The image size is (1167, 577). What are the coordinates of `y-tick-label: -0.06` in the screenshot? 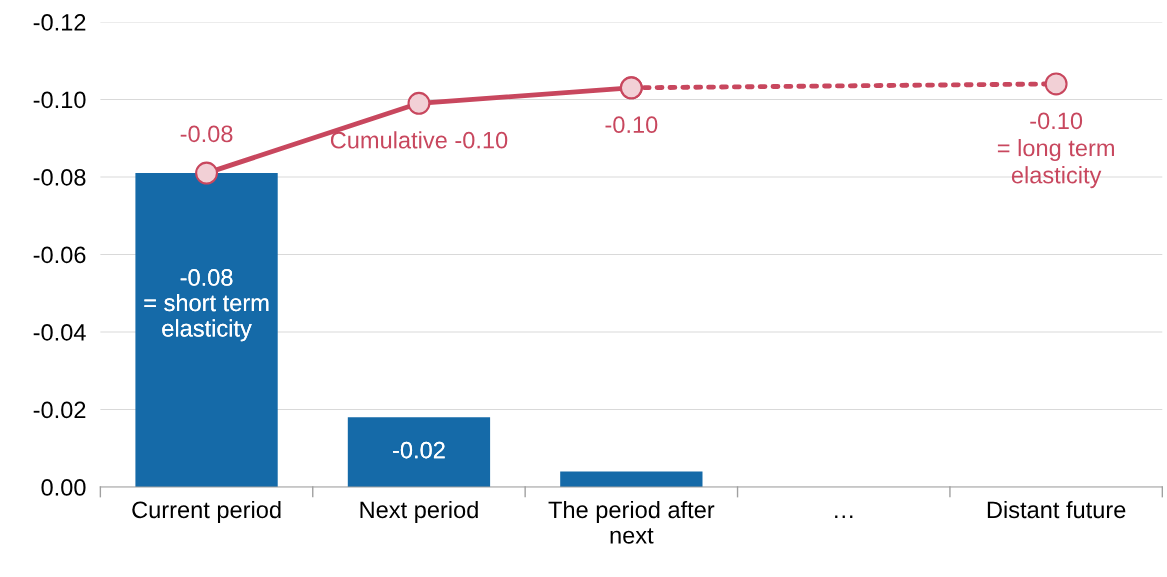 It's located at (59, 255).